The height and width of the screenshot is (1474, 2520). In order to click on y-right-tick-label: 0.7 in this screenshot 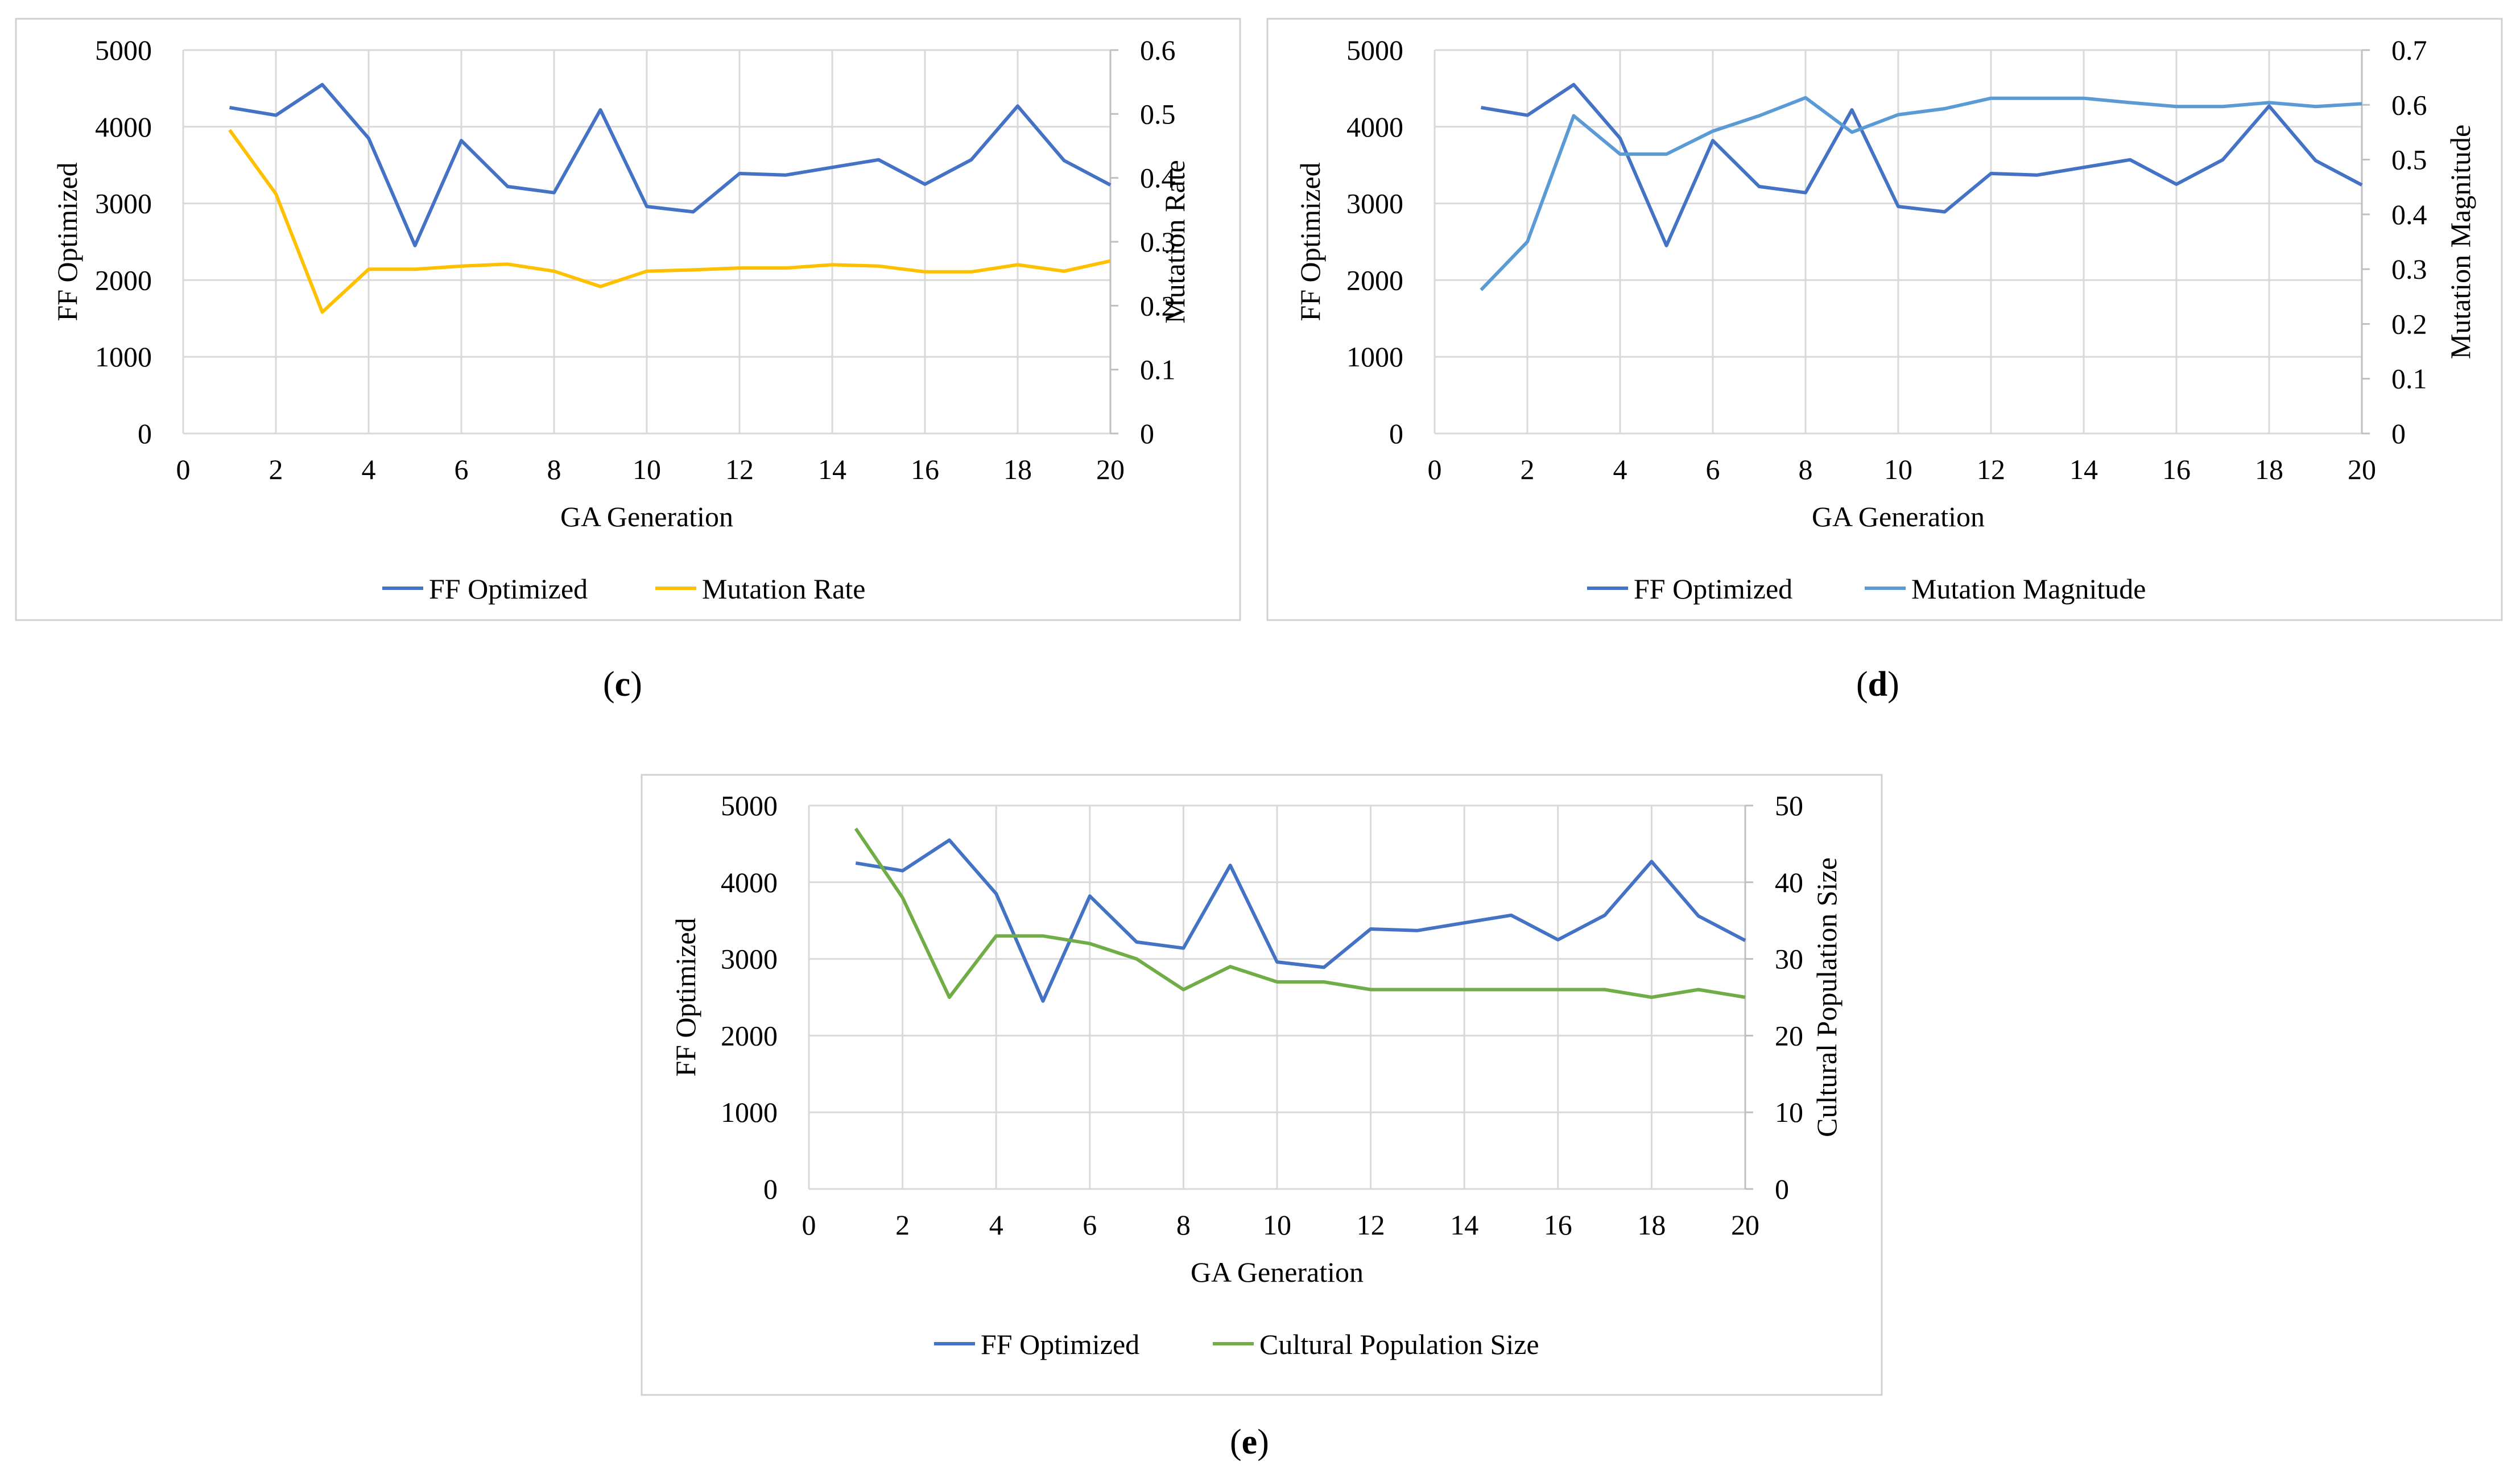, I will do `click(2409, 50)`.